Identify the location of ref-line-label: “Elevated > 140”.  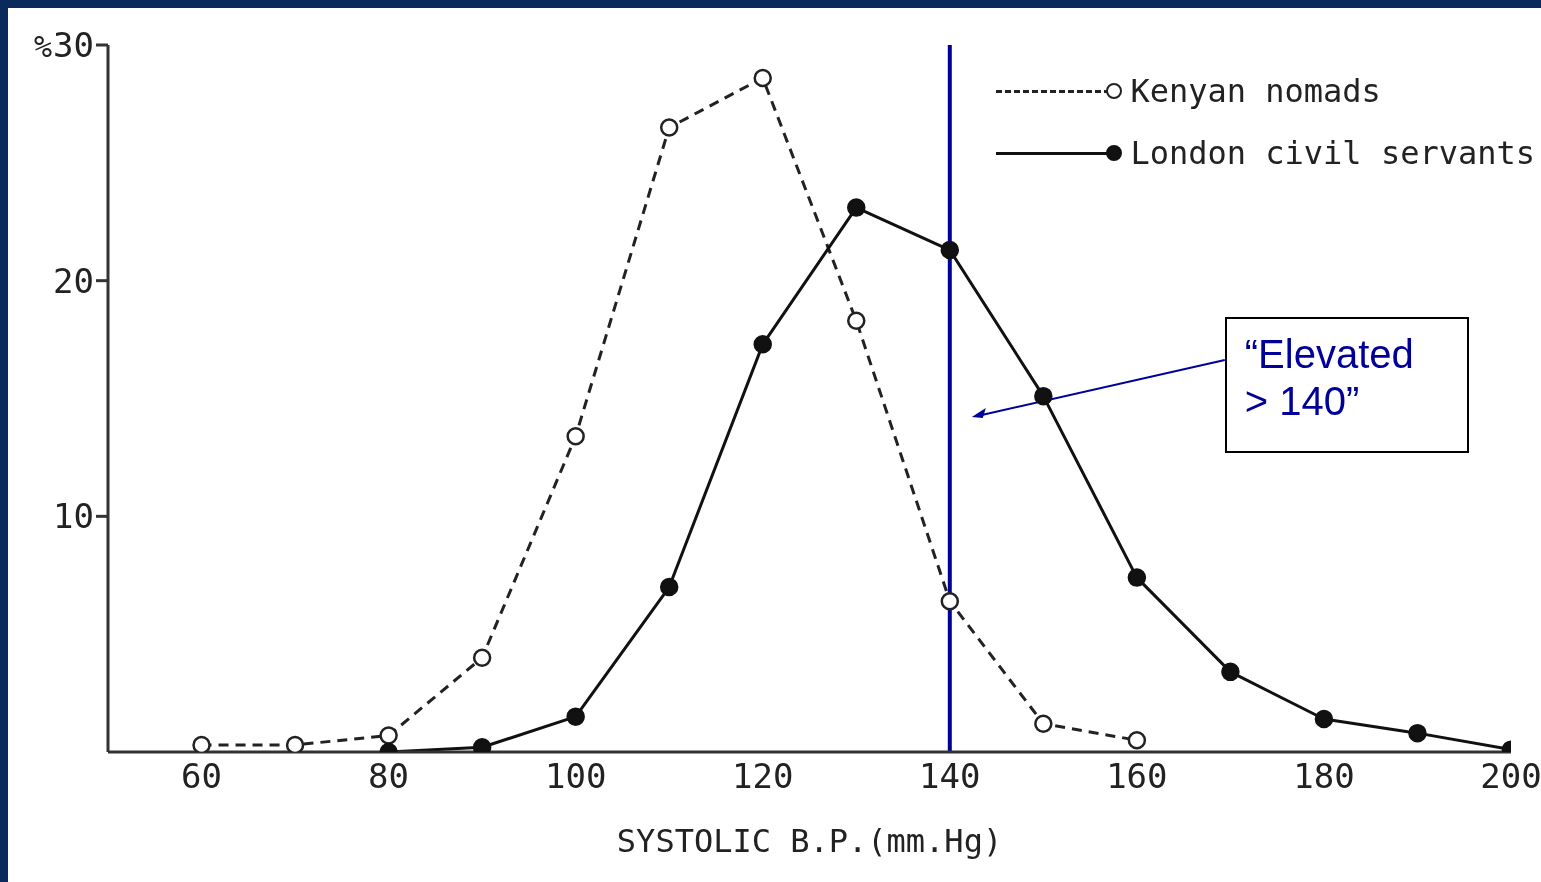
(1346, 385).